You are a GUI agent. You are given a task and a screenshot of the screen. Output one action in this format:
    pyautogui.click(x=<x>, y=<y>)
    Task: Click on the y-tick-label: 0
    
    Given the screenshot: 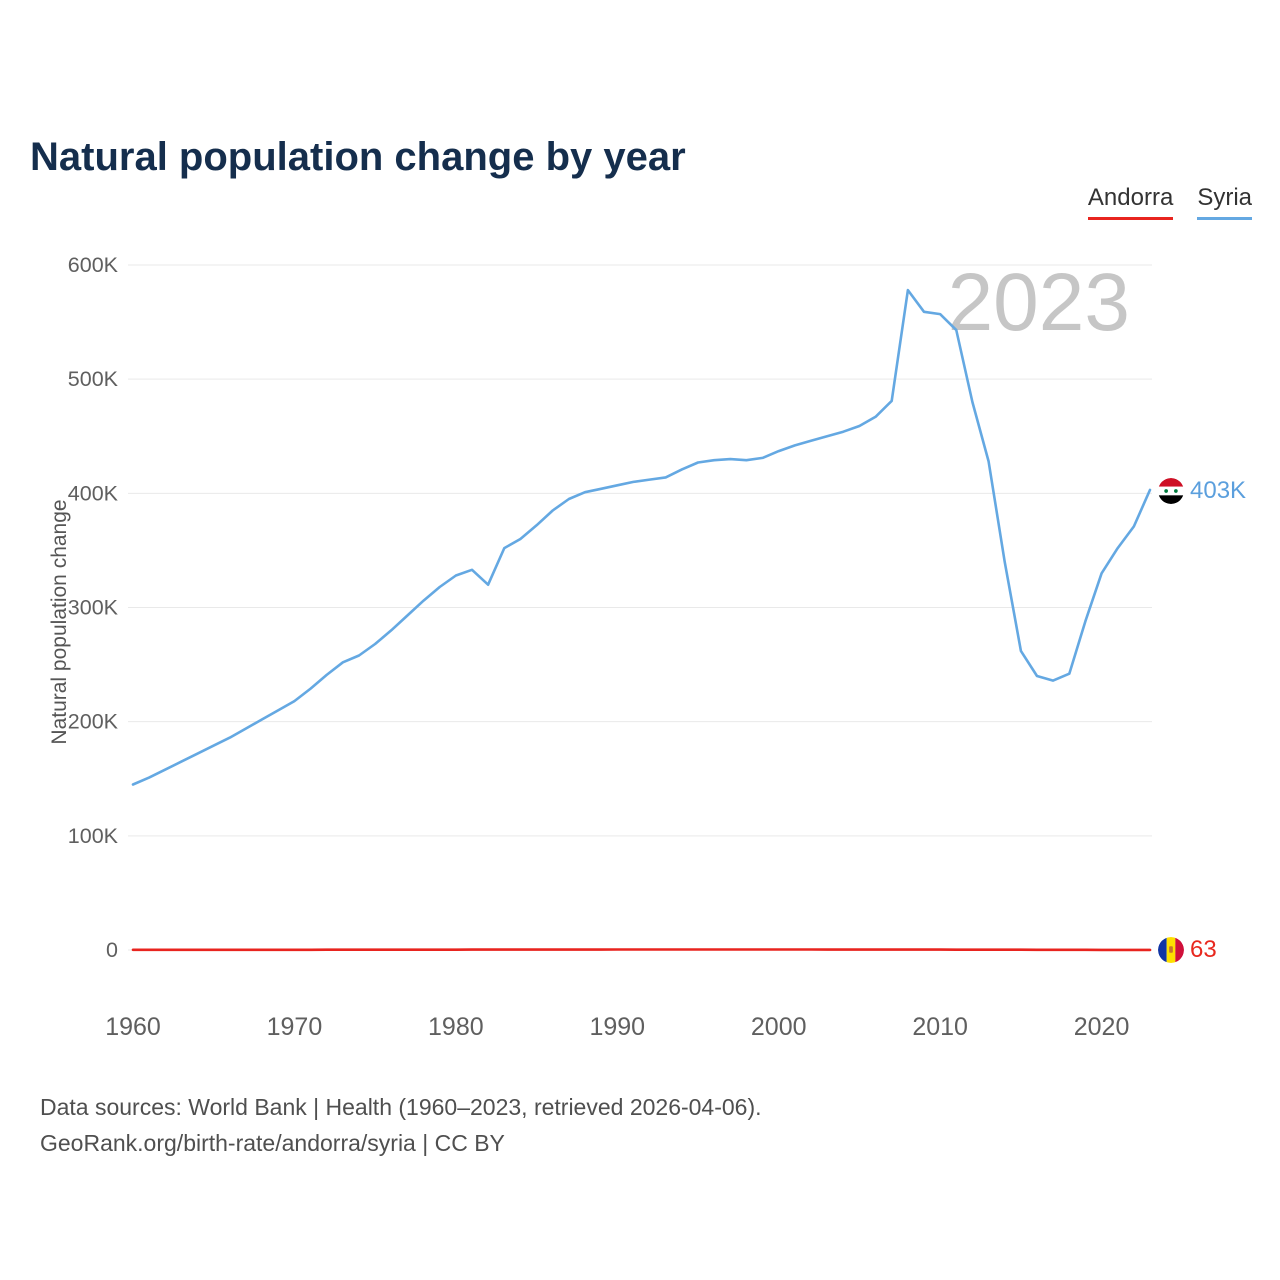 What is the action you would take?
    pyautogui.click(x=112, y=950)
    